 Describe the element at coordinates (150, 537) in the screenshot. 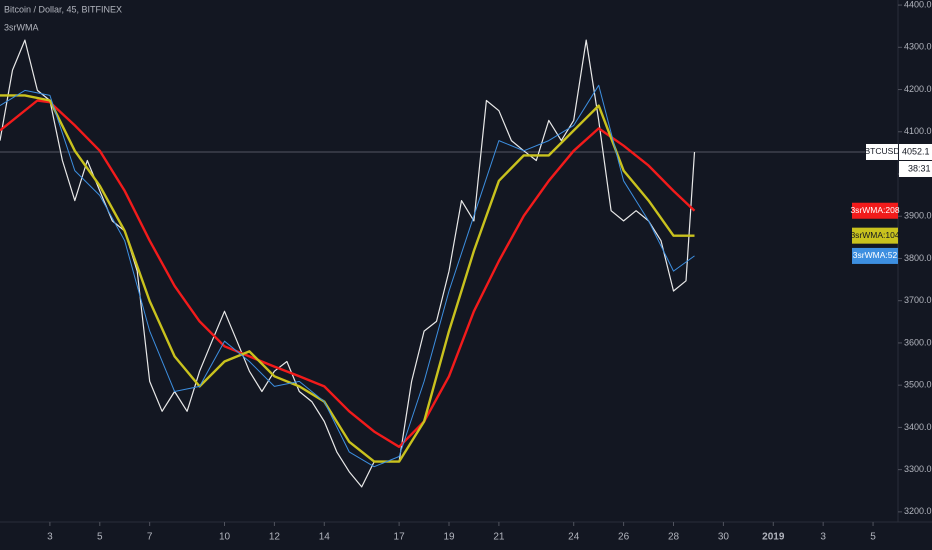

I see `x-tick-label: 7` at that location.